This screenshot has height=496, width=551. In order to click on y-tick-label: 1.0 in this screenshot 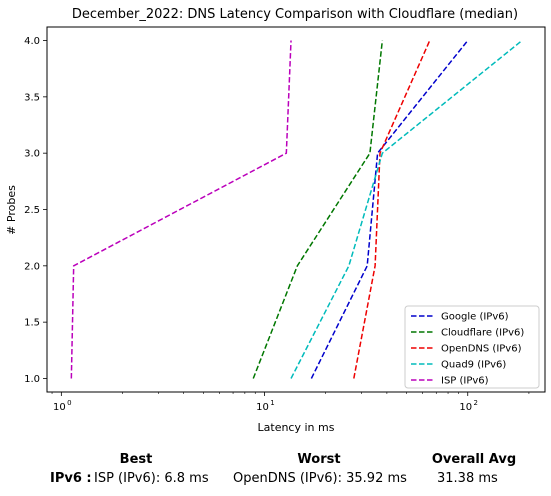, I will do `click(32, 379)`.